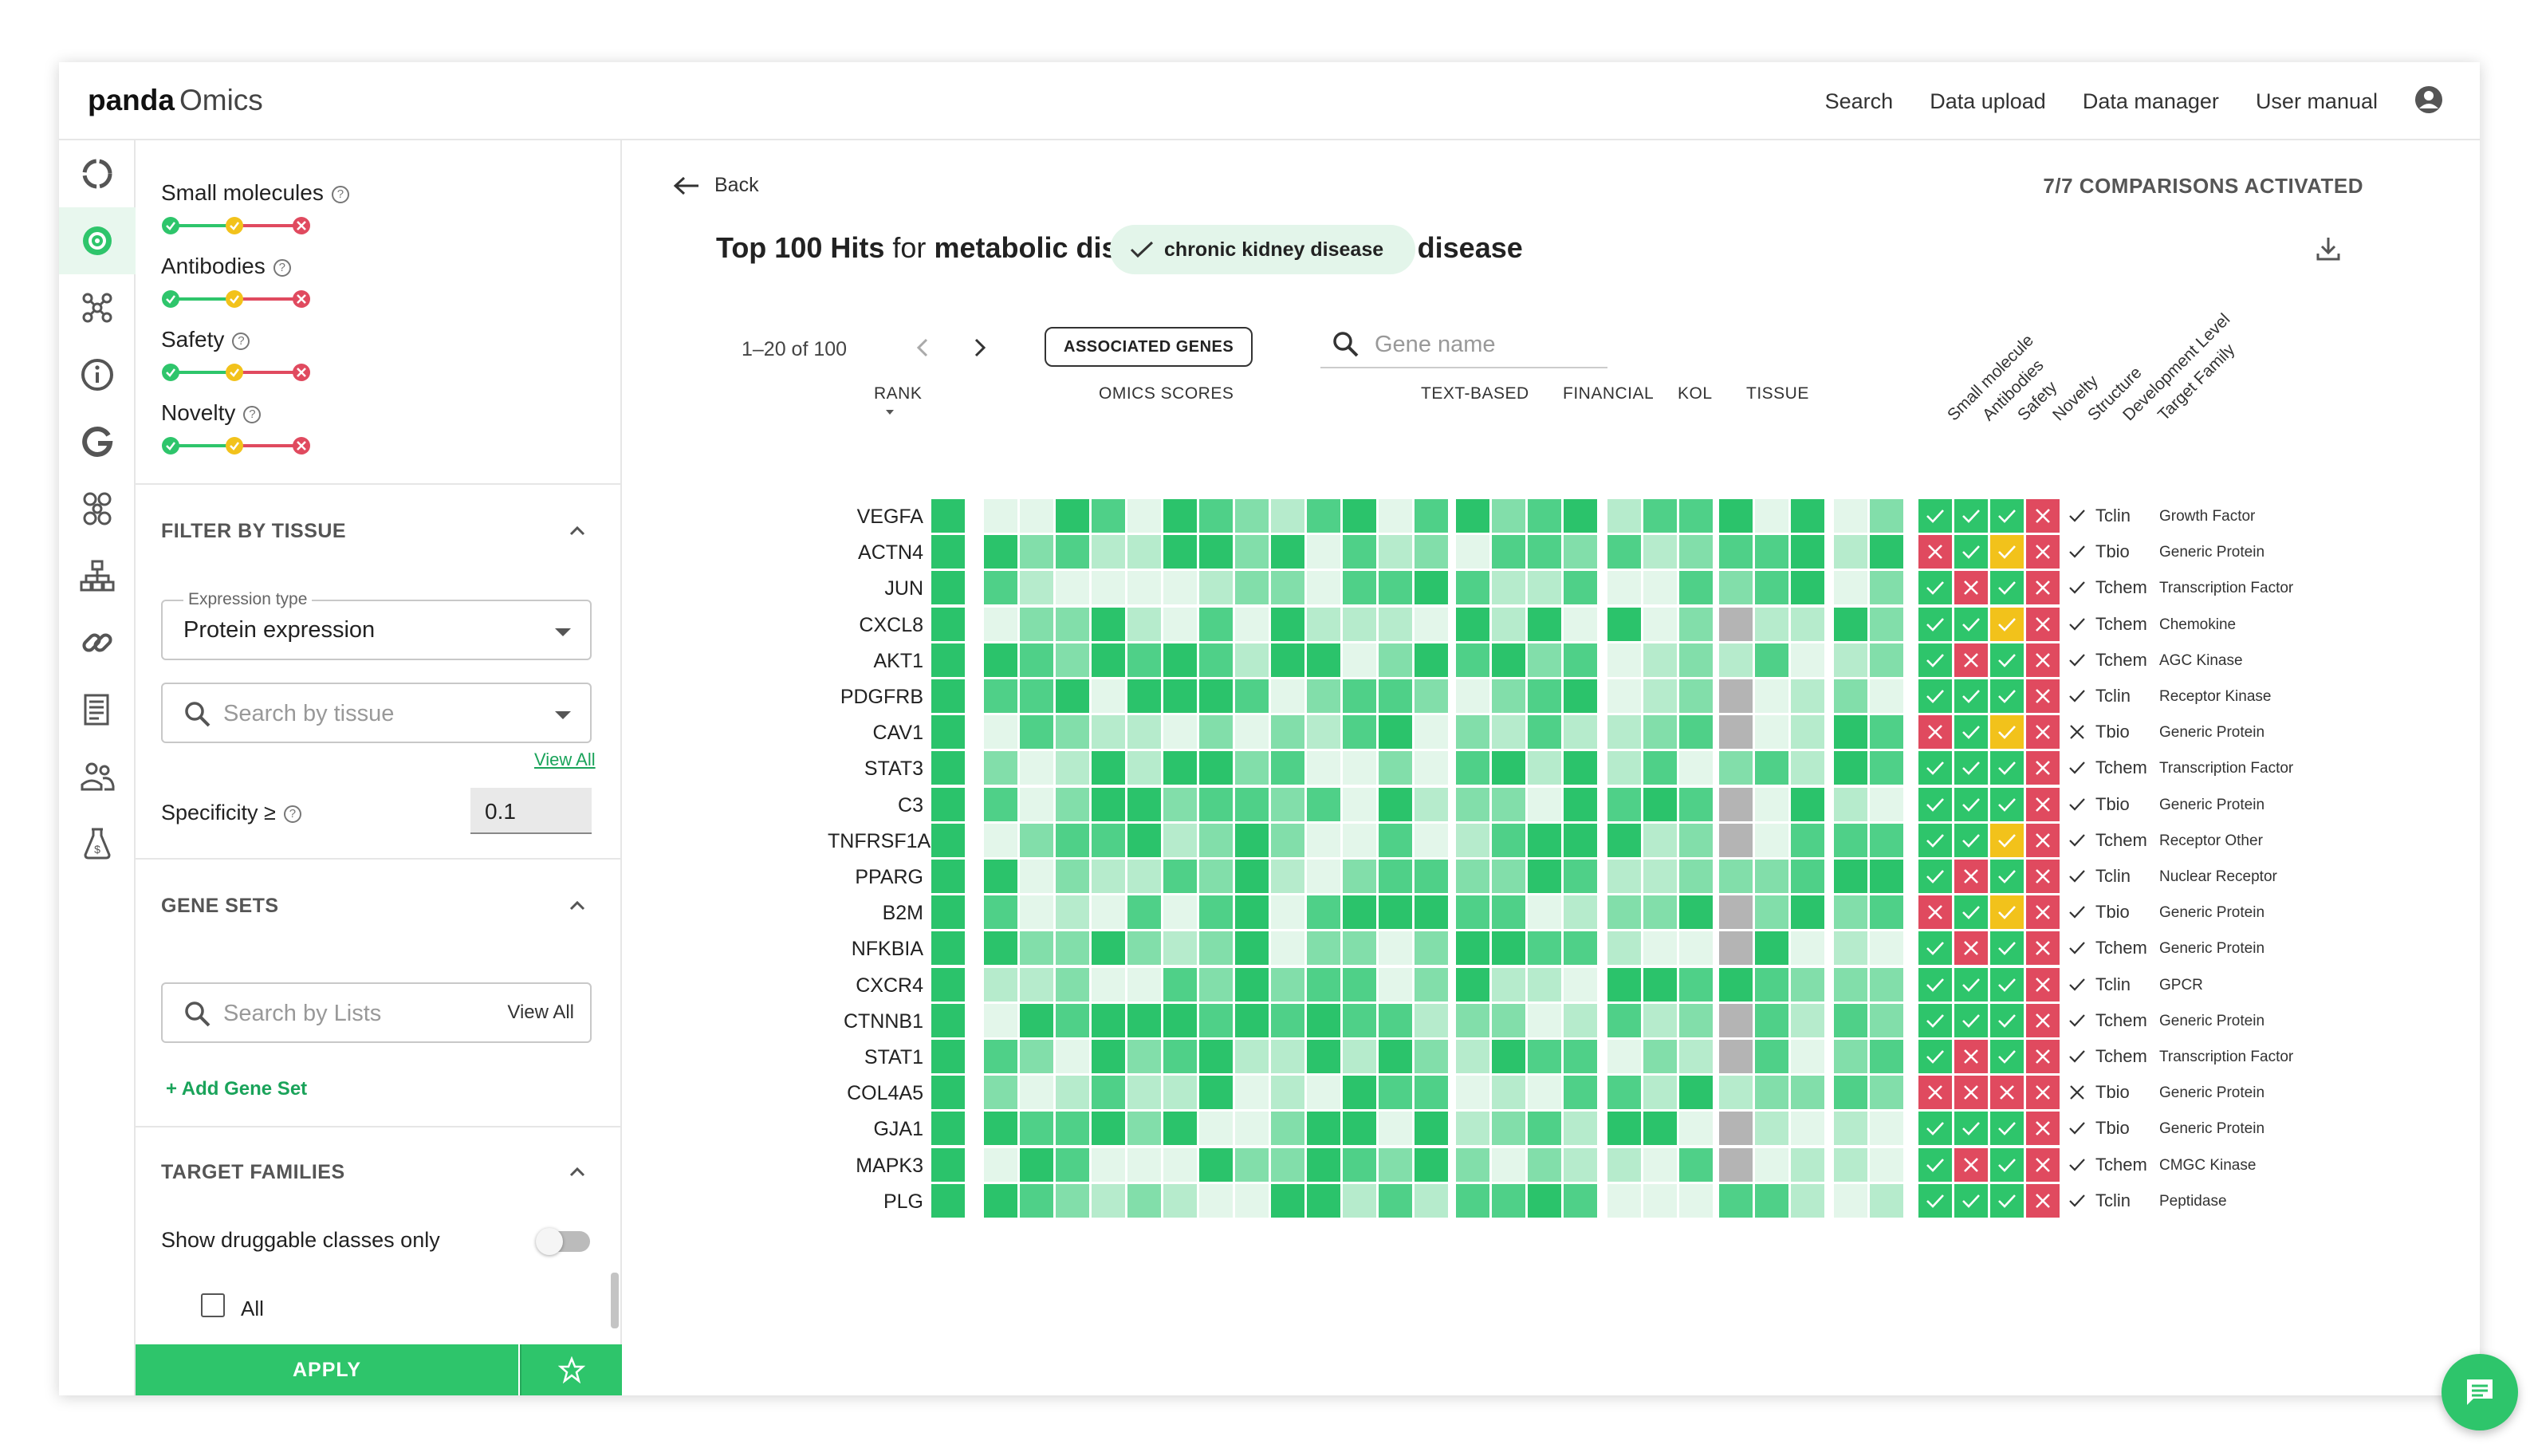  I want to click on gene-name: CXCL8, so click(891, 625).